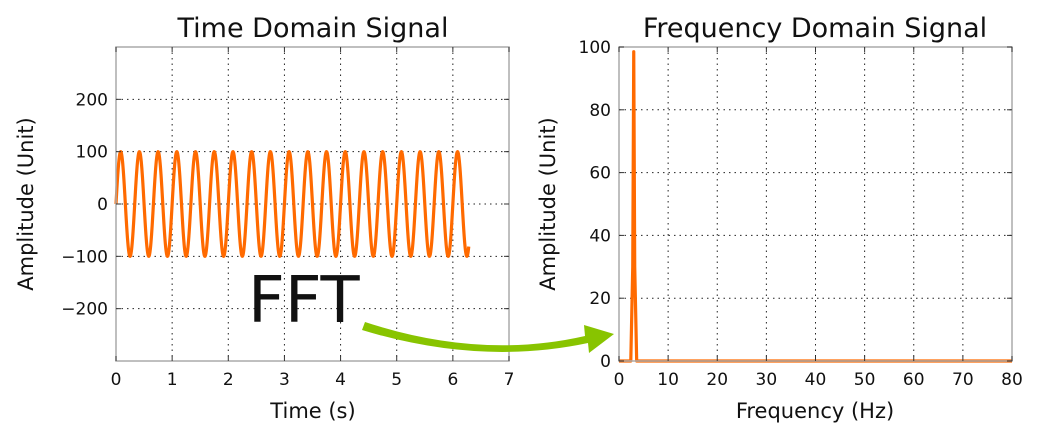 Image resolution: width=1039 pixels, height=440 pixels. Describe the element at coordinates (312, 411) in the screenshot. I see `time-domain-x-label: Time (s)` at that location.